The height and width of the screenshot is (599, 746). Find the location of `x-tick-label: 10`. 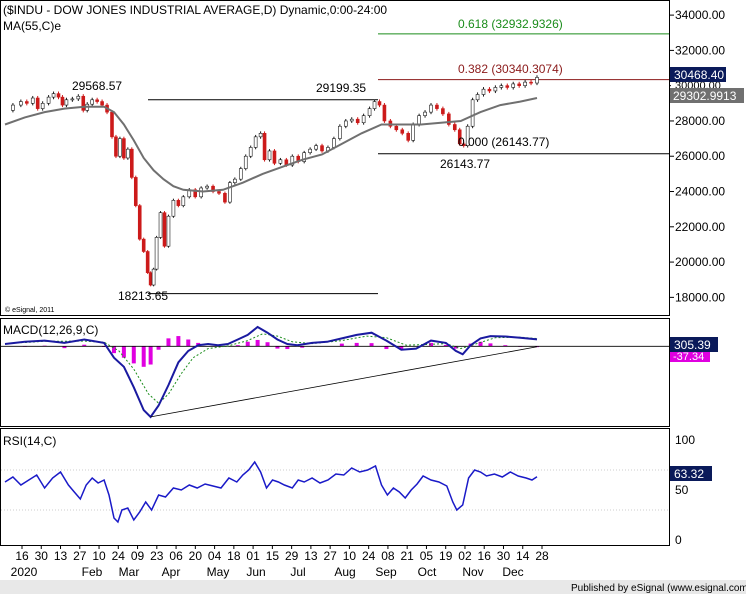

x-tick-label: 10 is located at coordinates (99, 556).